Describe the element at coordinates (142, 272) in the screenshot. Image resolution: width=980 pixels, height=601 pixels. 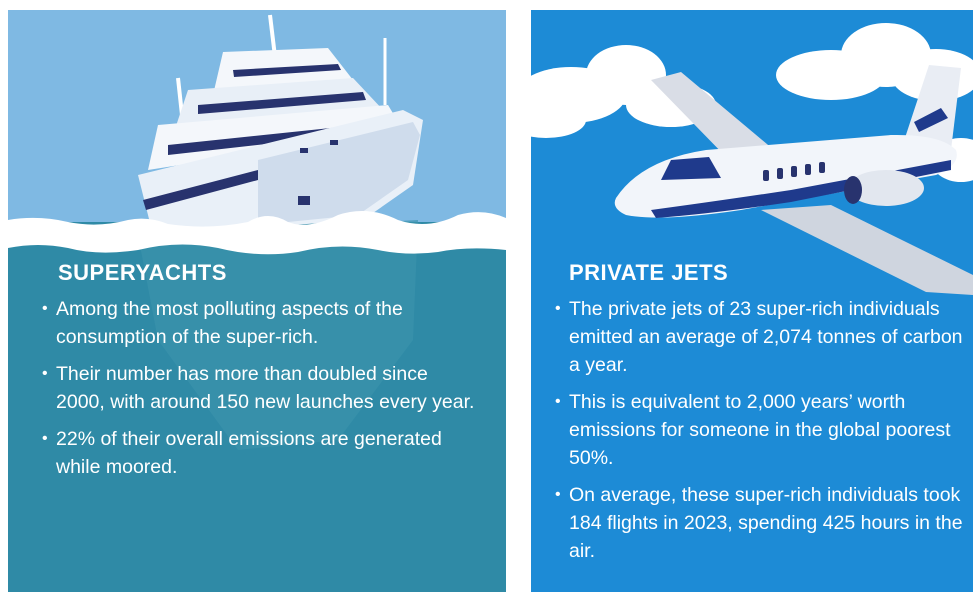
I see `superyachts-heading: SUPERYACHTS` at that location.